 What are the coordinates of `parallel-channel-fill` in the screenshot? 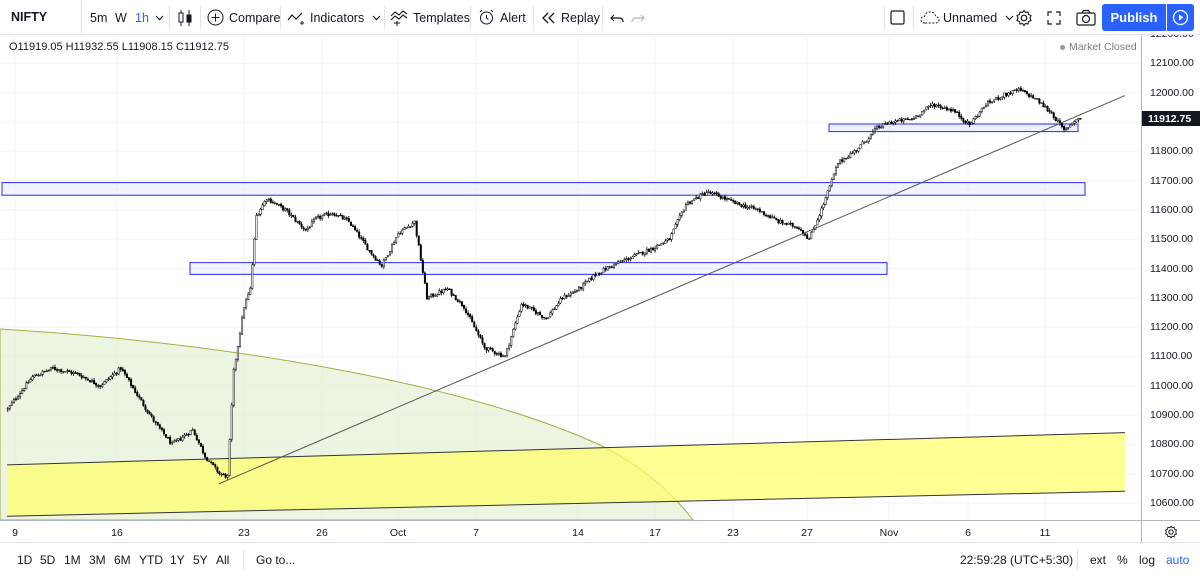 It's located at (566, 474).